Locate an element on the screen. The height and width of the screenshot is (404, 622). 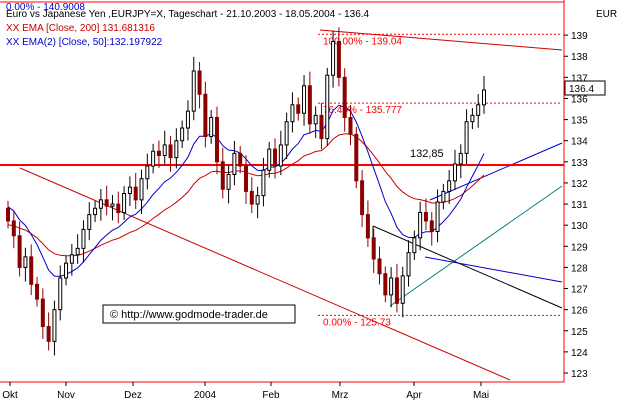
header-line1: 0.00% - 140.9008 is located at coordinates (45, 7).